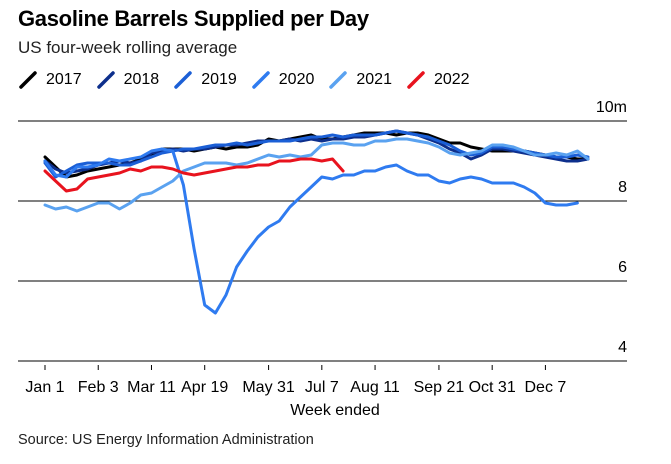  I want to click on legend-item-2018: 2018, so click(128, 80).